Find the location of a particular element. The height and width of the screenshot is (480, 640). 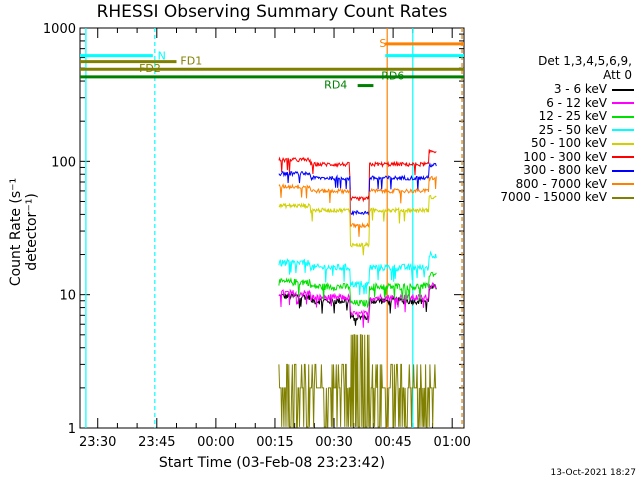

legend-detector-line: Det 1,3,4,5,6,9, is located at coordinates (585, 61).